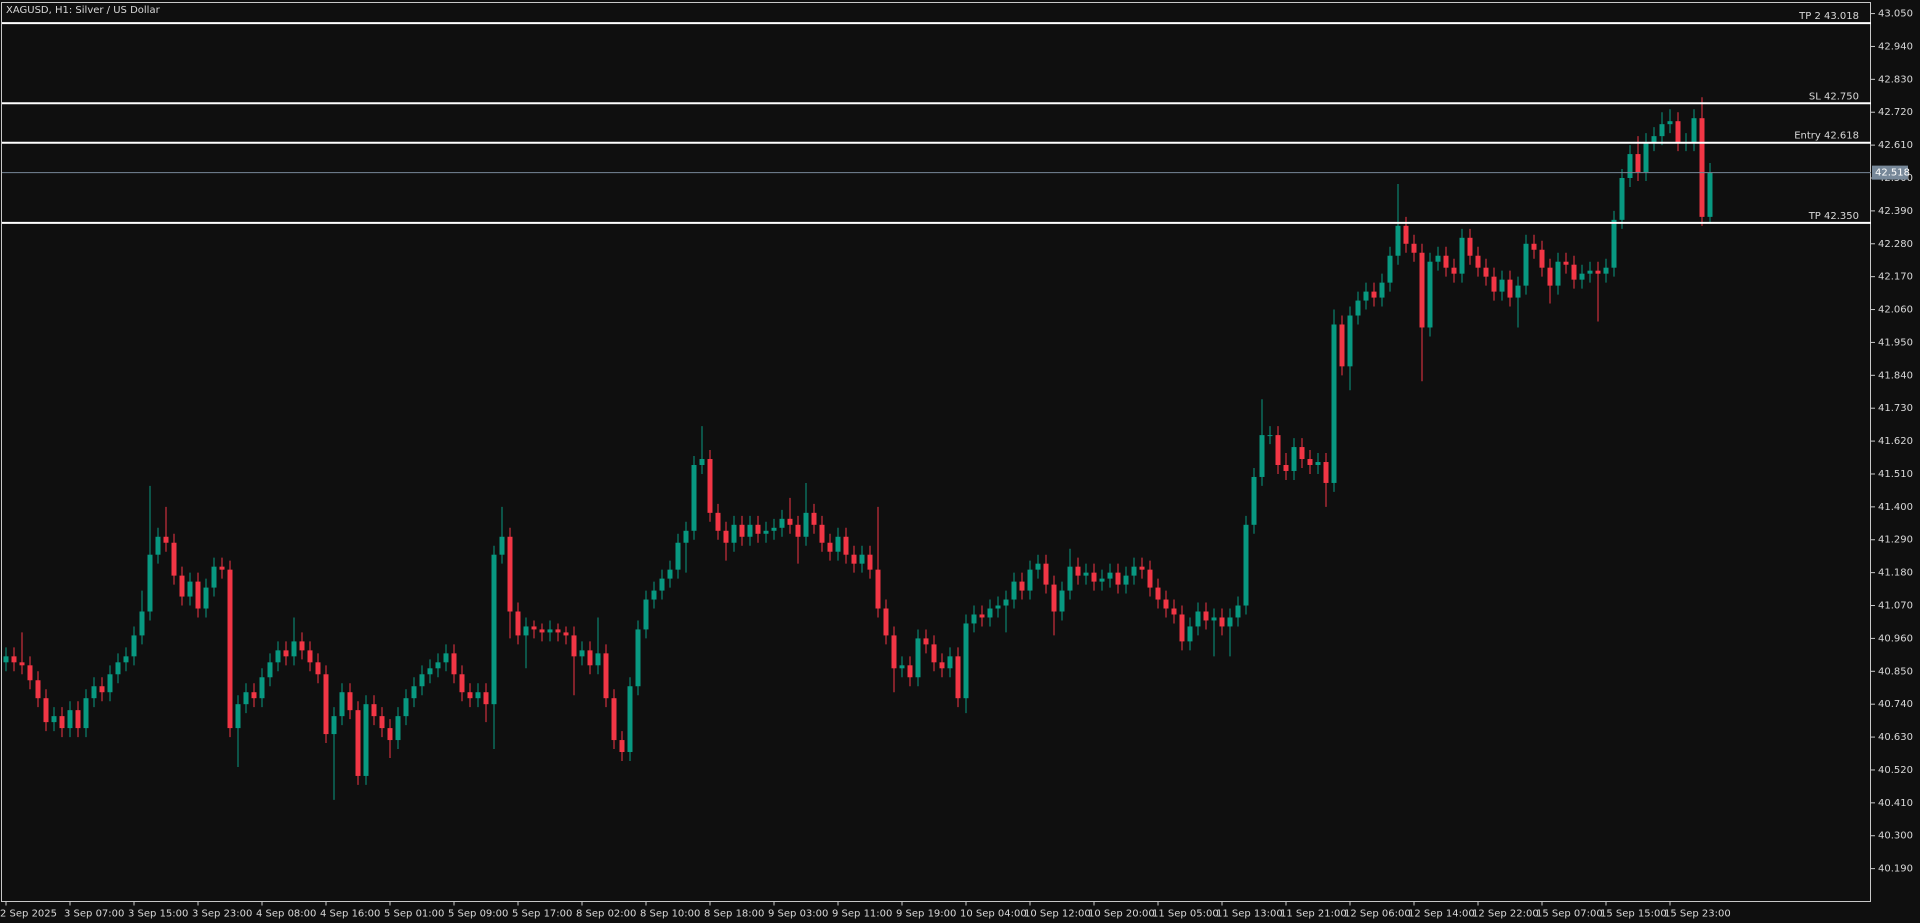 The image size is (1920, 923). What do you see at coordinates (1826, 136) in the screenshot?
I see `level-label: Entry 42.618` at bounding box center [1826, 136].